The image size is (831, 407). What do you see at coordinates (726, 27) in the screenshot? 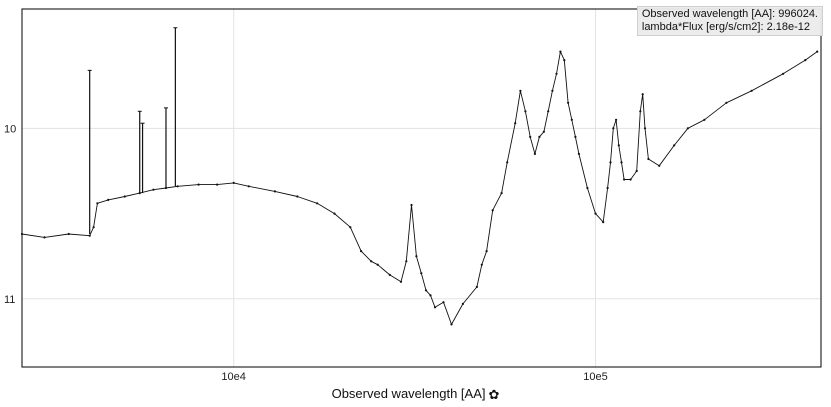
I see `readout-y: lambda*Flux [erg/s/cm2]: 2.18e-12` at bounding box center [726, 27].